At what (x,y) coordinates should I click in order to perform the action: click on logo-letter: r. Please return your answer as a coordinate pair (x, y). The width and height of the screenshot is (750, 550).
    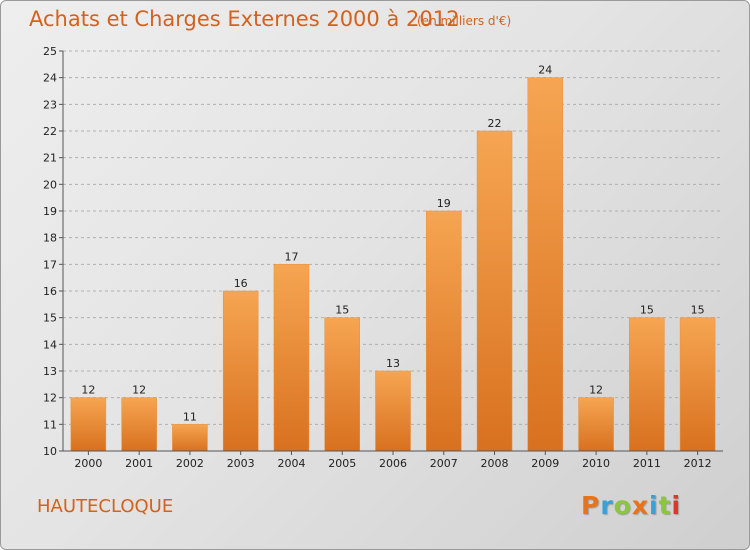
    Looking at the image, I should click on (607, 505).